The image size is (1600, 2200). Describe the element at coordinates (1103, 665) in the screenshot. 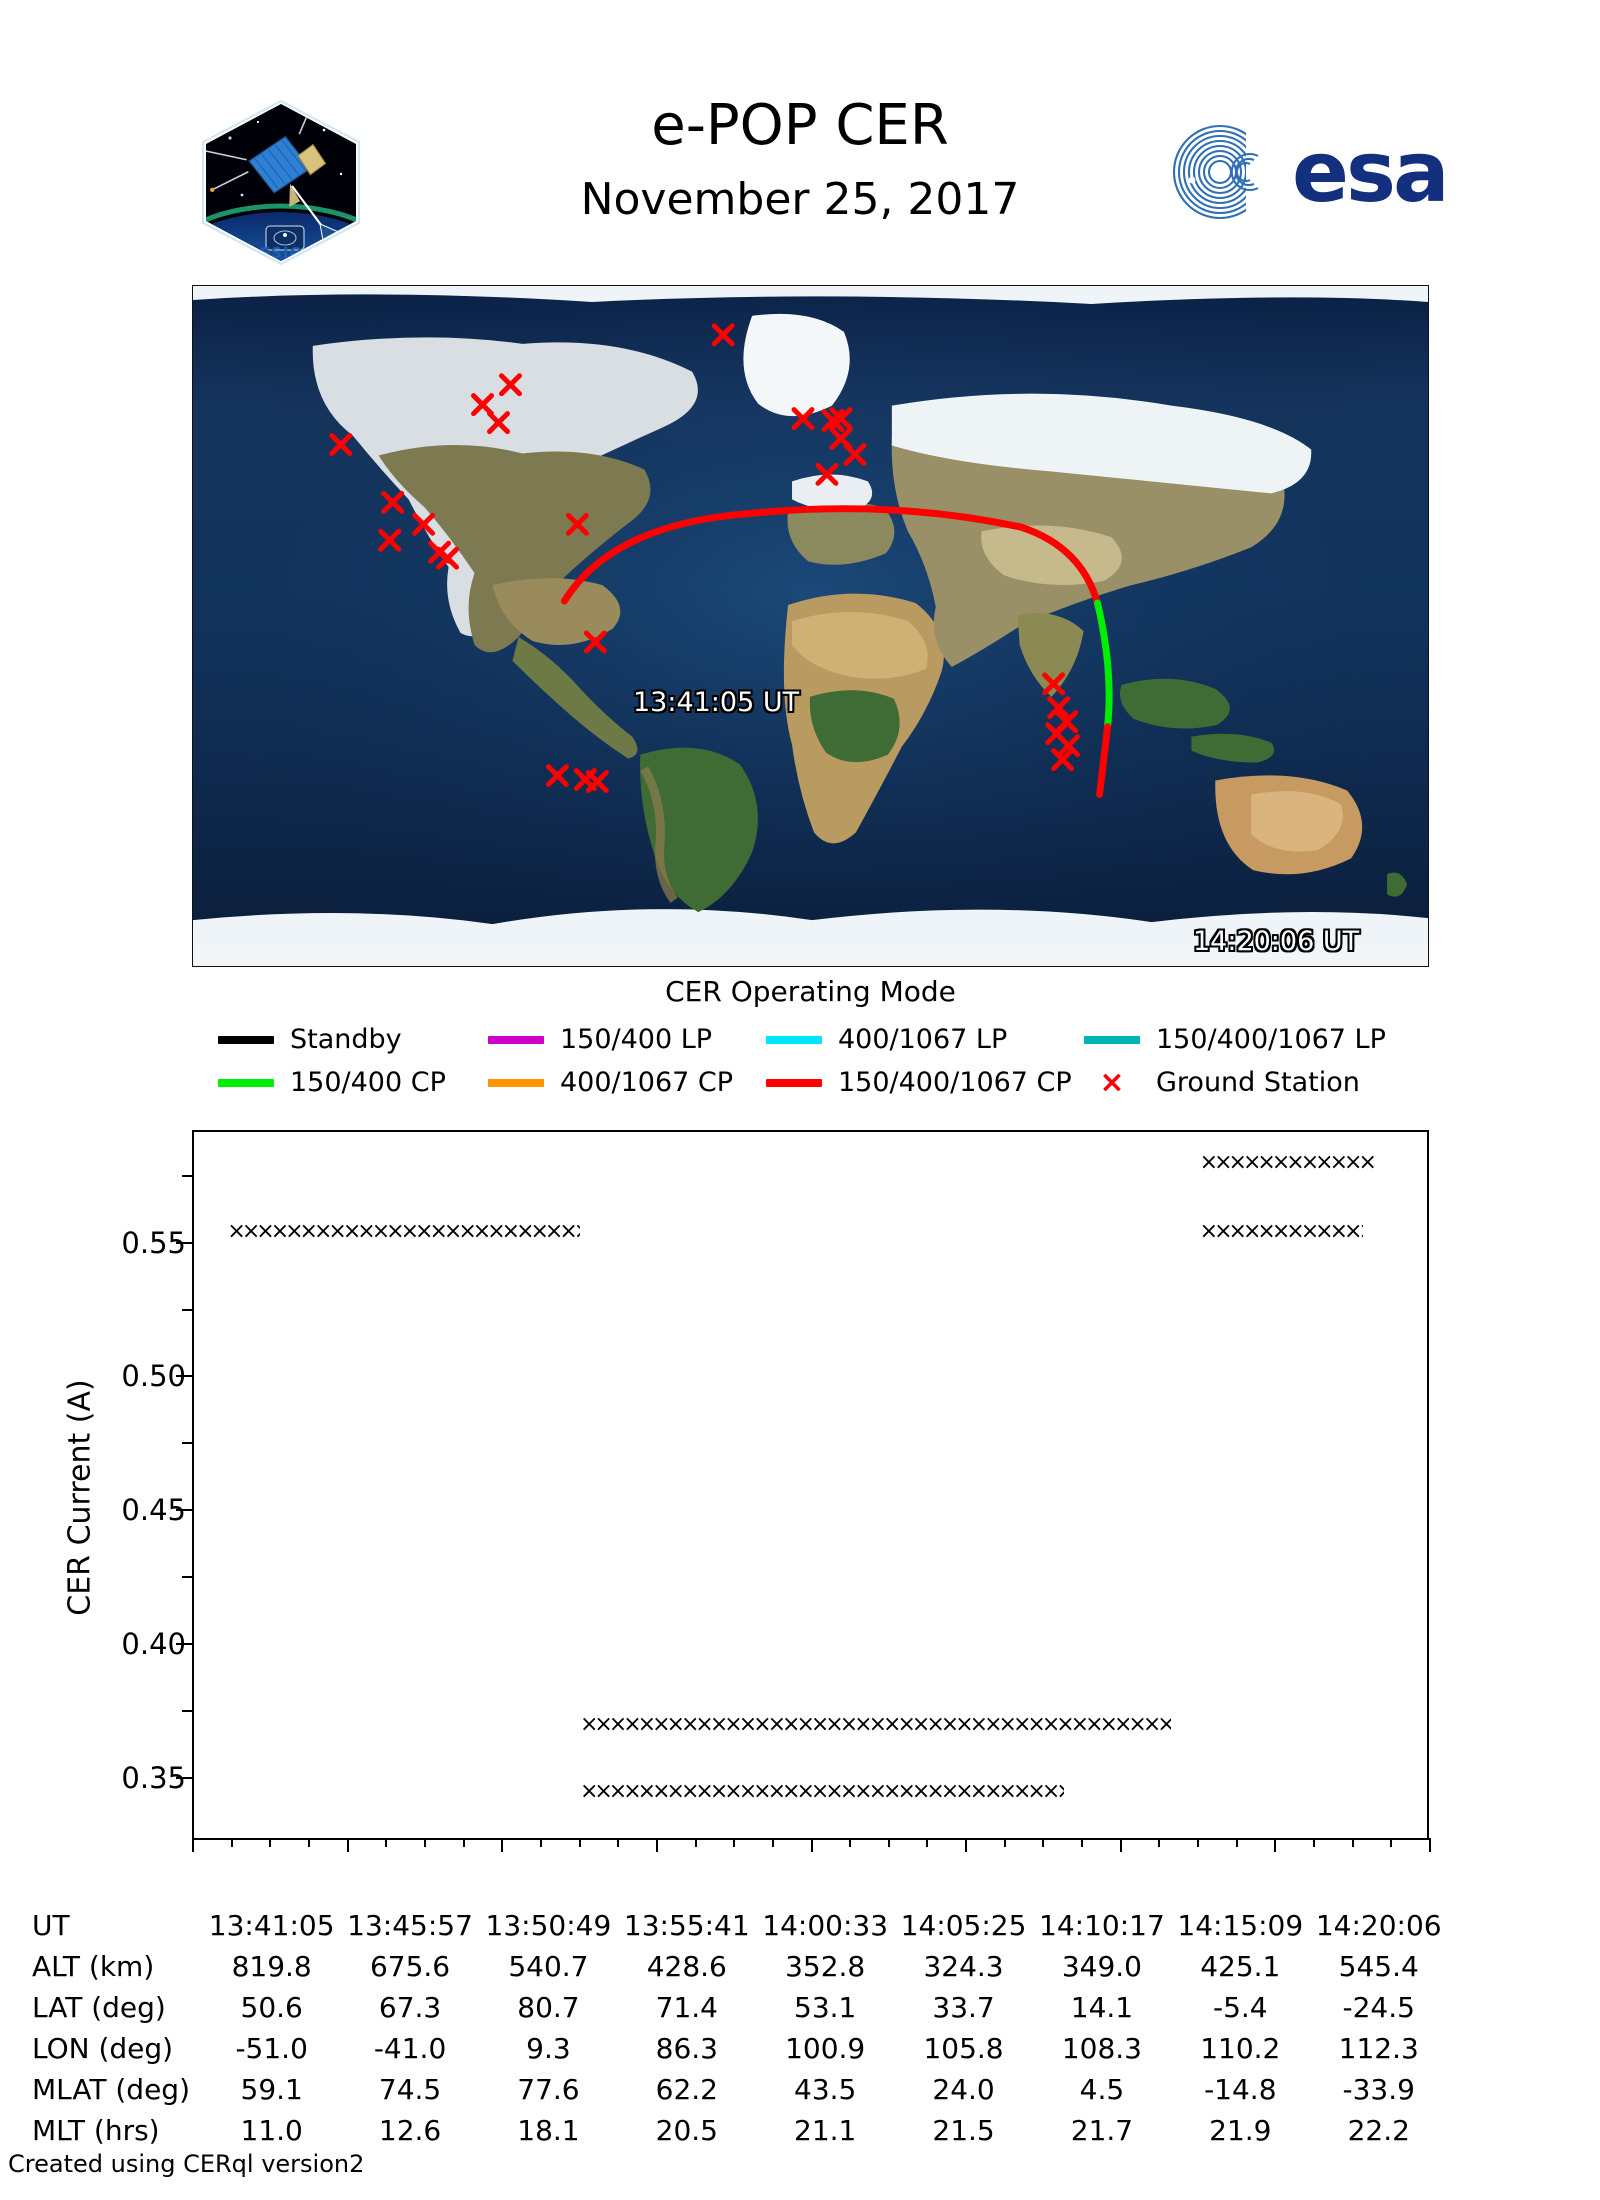

I see `ground-track-segment-green` at that location.